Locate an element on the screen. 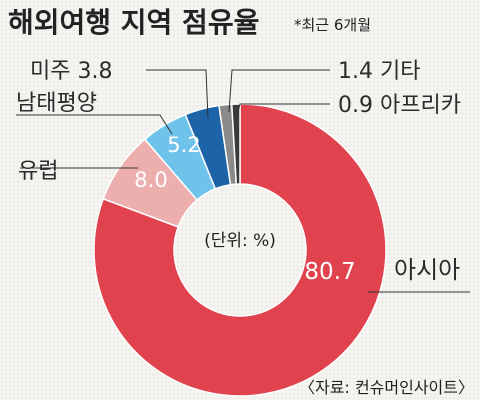 This screenshot has width=480, height=400. slice-6-name-label: 0.9 아프리카 is located at coordinates (399, 105).